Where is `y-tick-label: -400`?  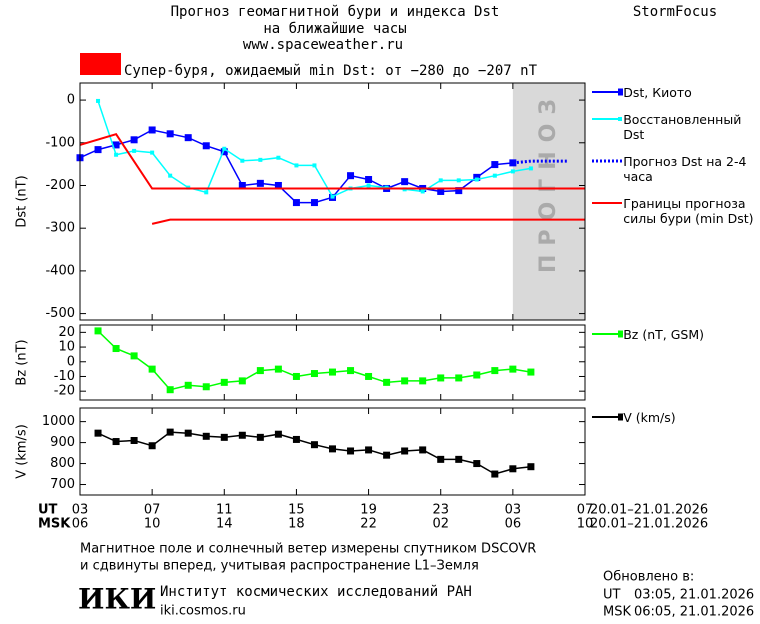
y-tick-label: -400 is located at coordinates (60, 270).